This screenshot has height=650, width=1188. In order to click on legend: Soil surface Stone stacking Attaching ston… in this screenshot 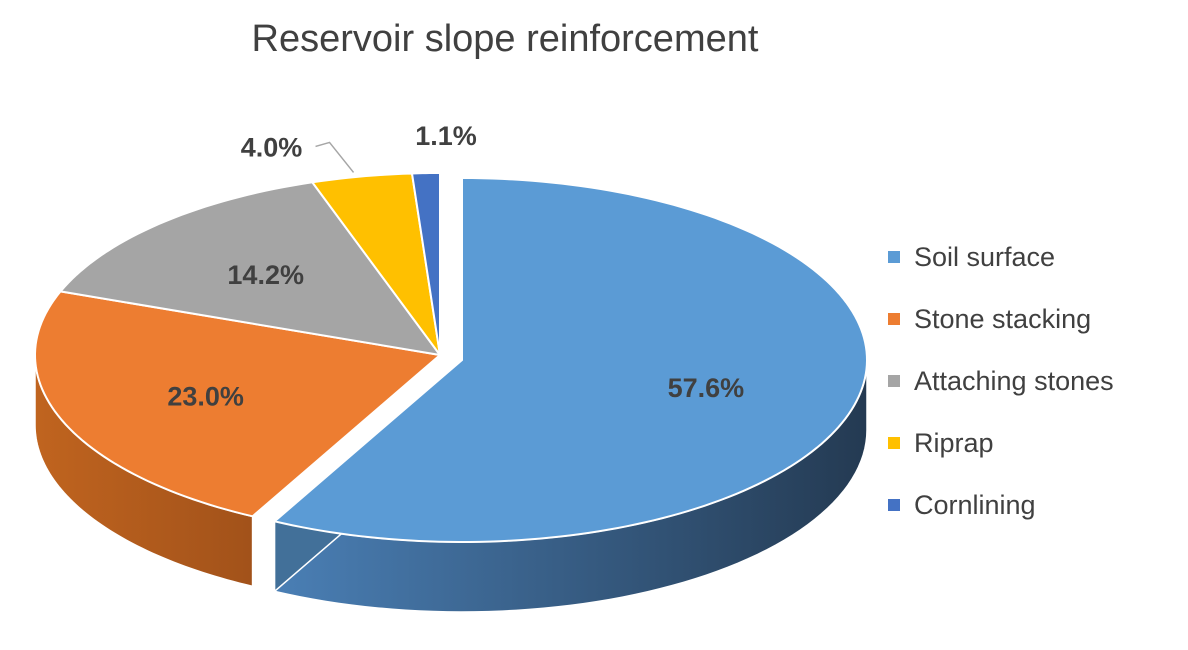, I will do `click(1001, 381)`.